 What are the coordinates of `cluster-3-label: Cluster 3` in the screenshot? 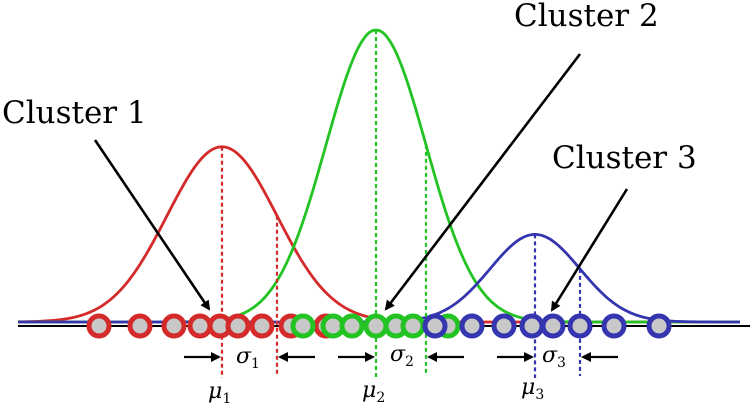 It's located at (624, 158).